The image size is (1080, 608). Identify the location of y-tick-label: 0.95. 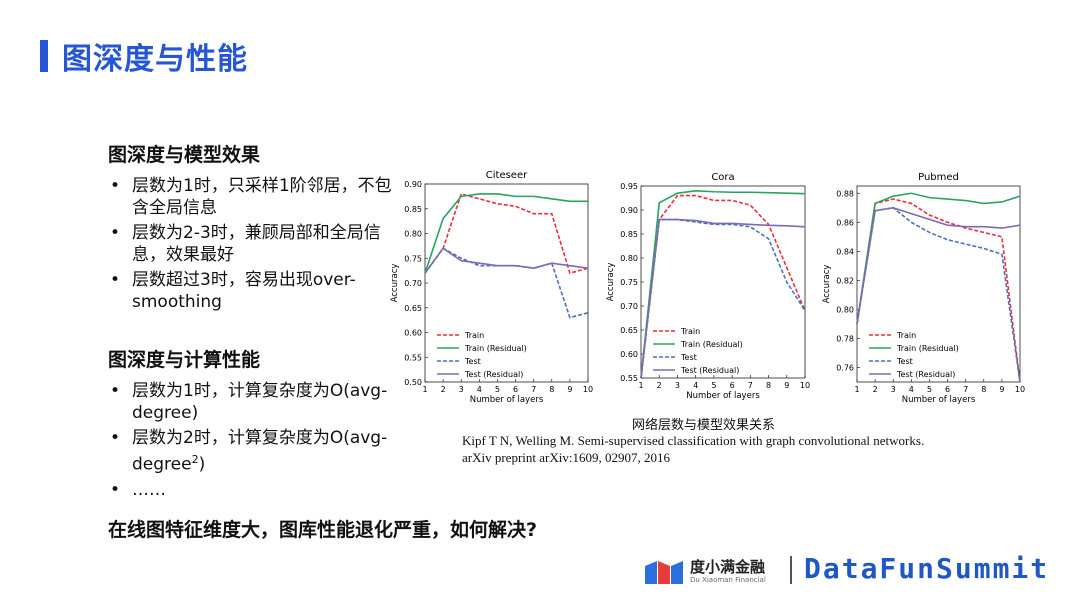
(629, 186).